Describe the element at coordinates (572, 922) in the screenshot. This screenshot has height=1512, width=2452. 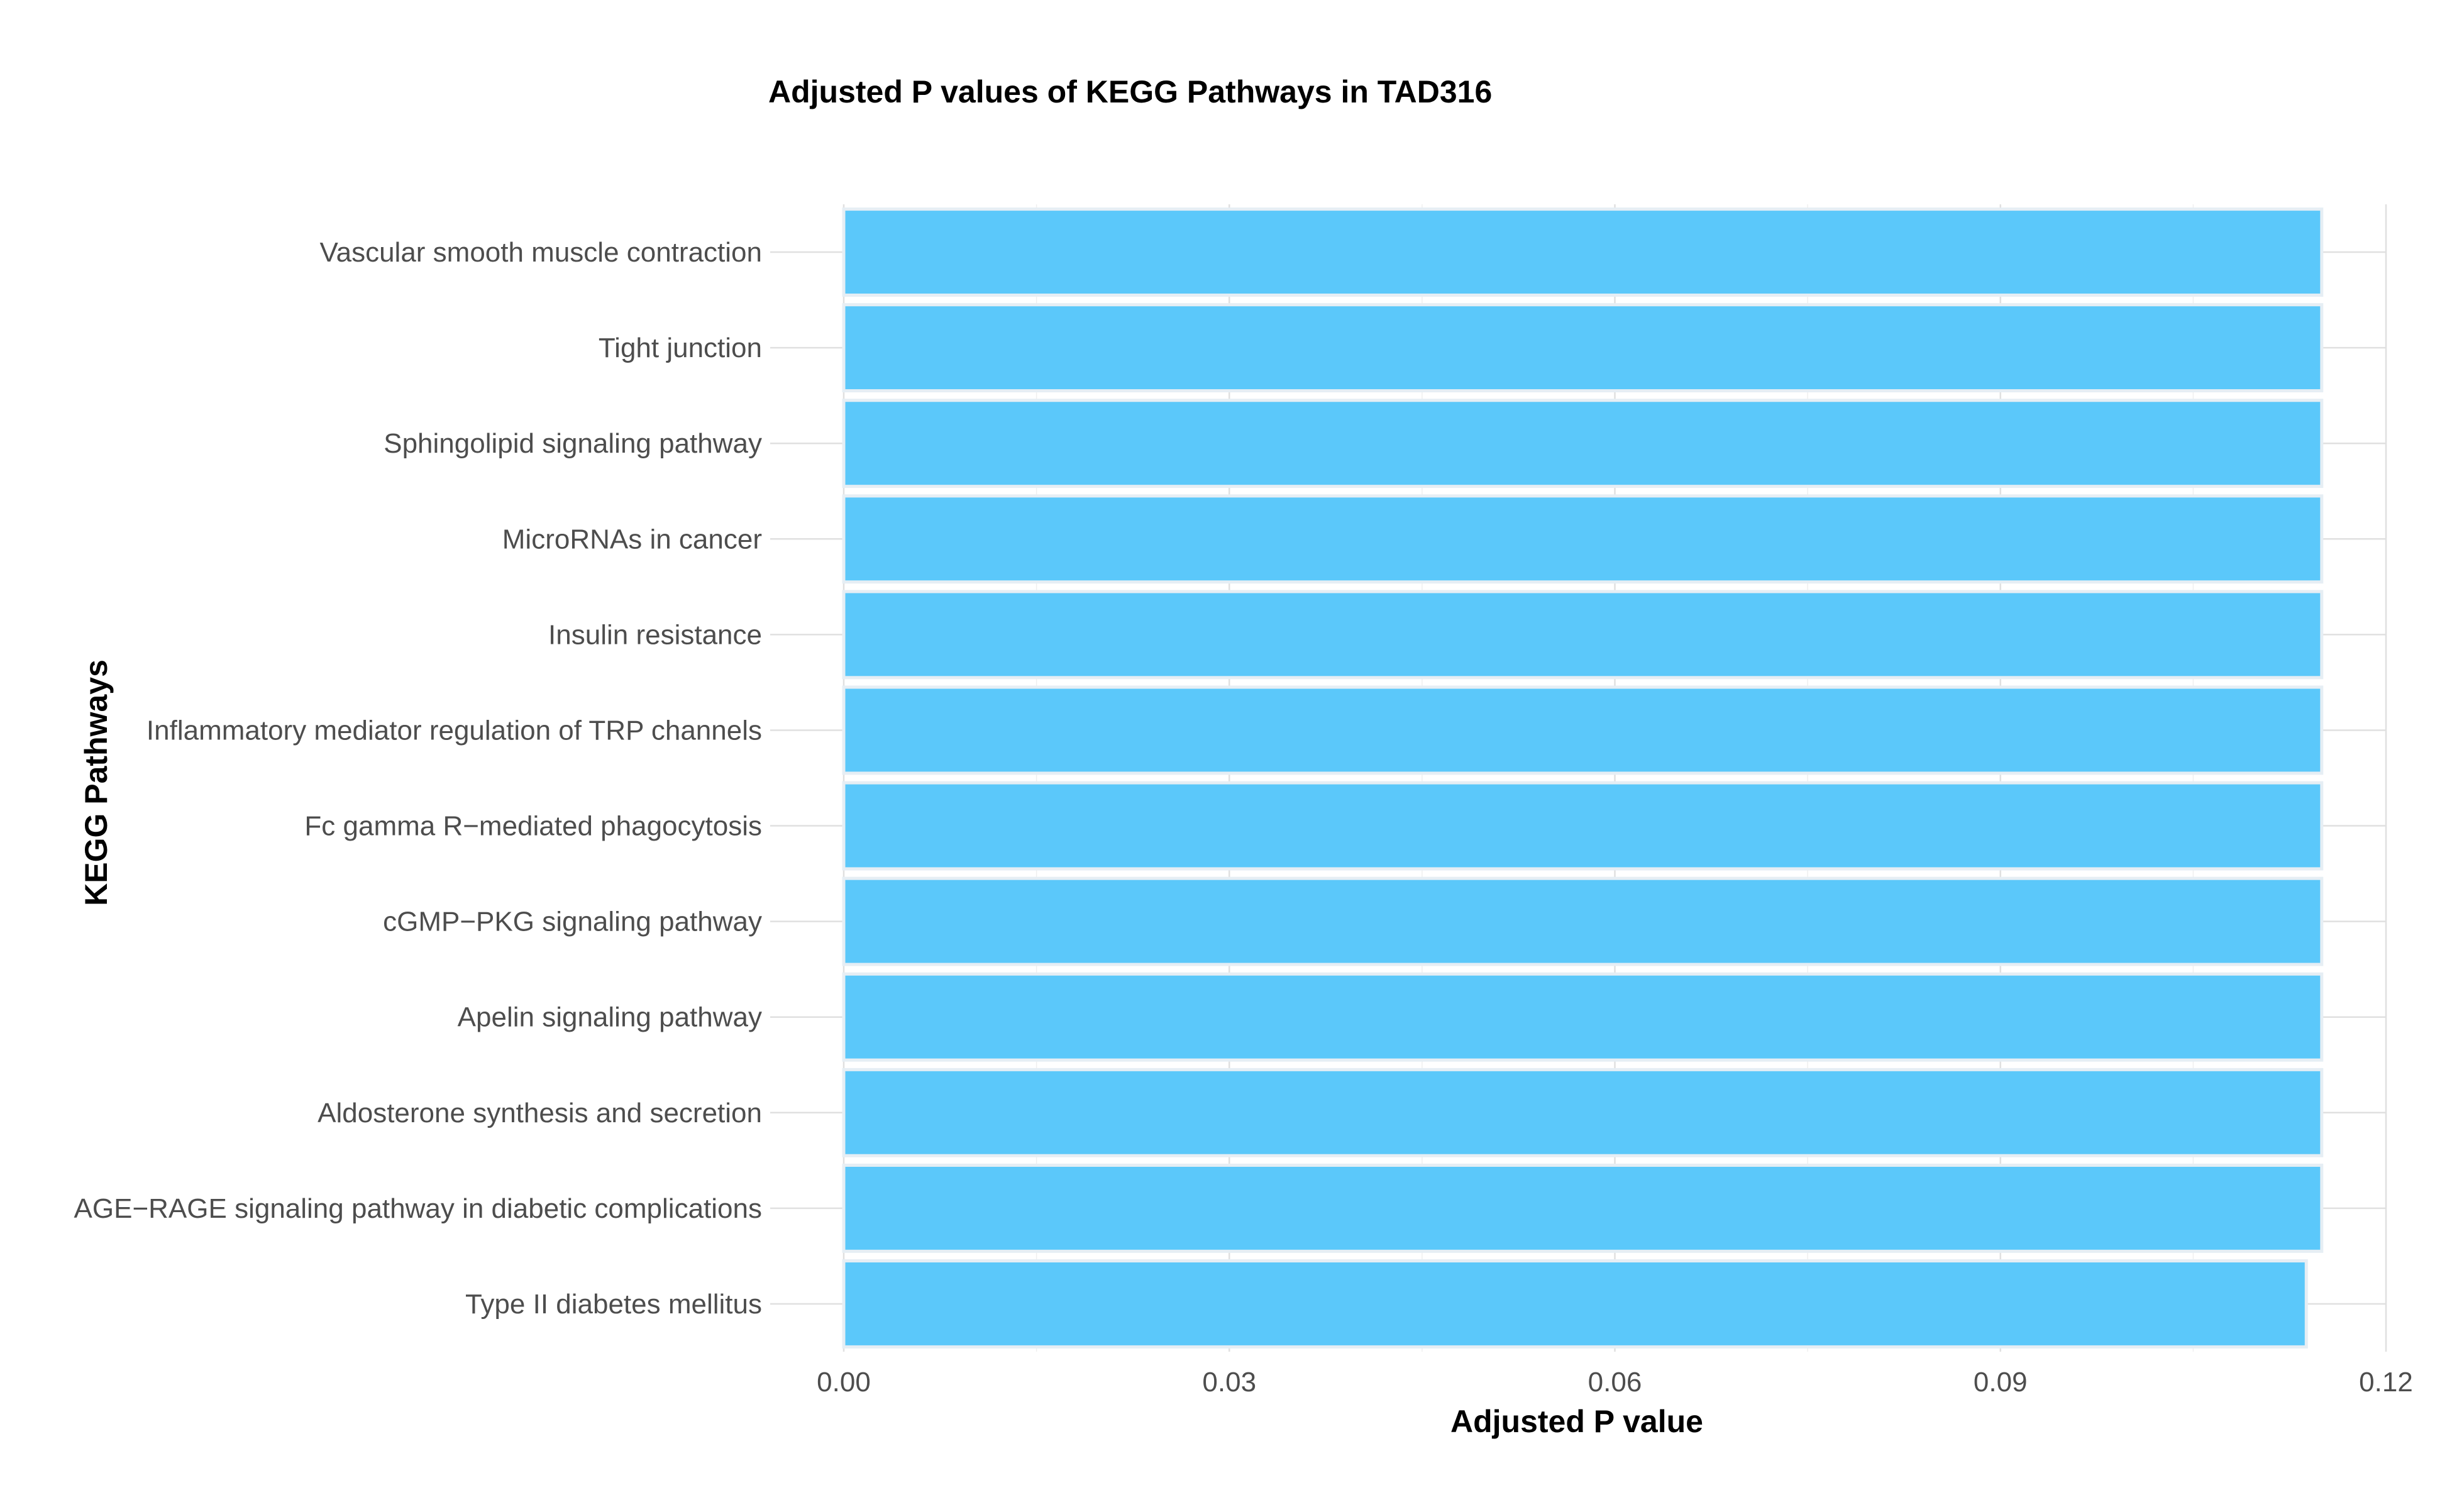
I see `y-tick-label: cGMP−PKG signaling pathway` at that location.